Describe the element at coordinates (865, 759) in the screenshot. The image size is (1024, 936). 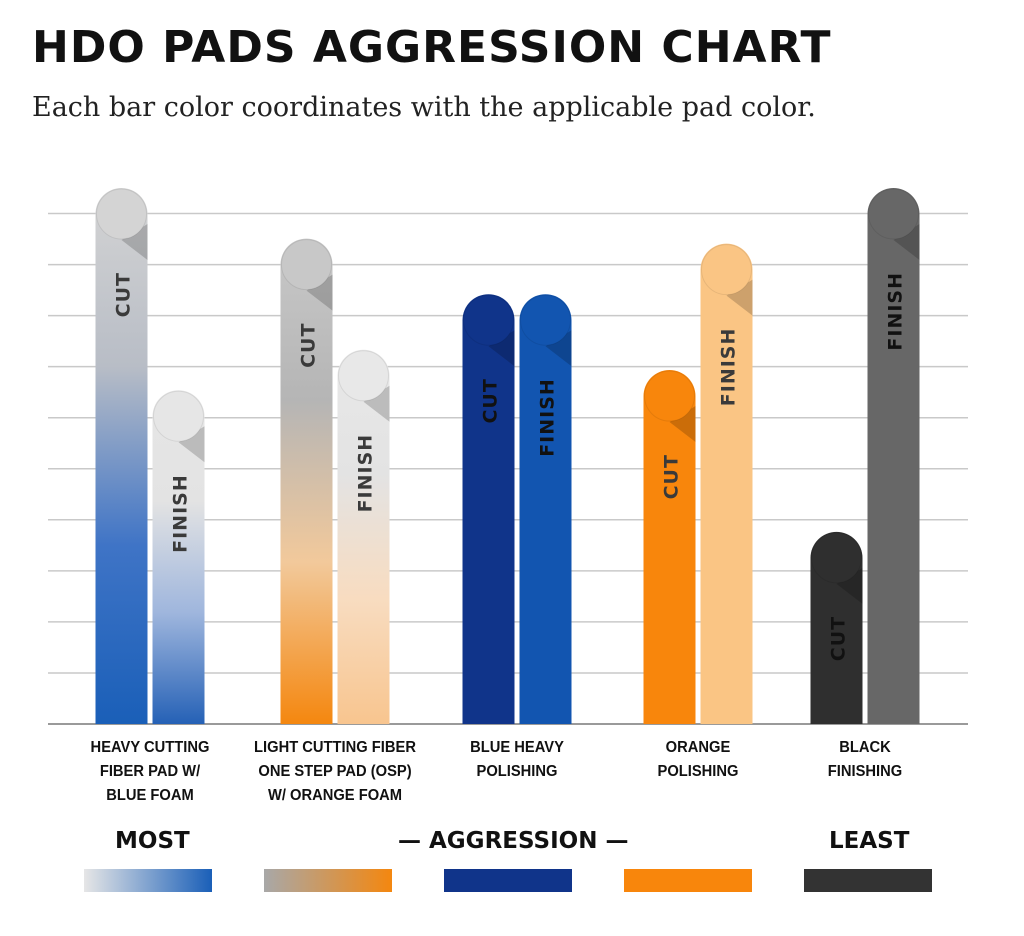
I see `category-label-4: BLACK FINISHING` at that location.